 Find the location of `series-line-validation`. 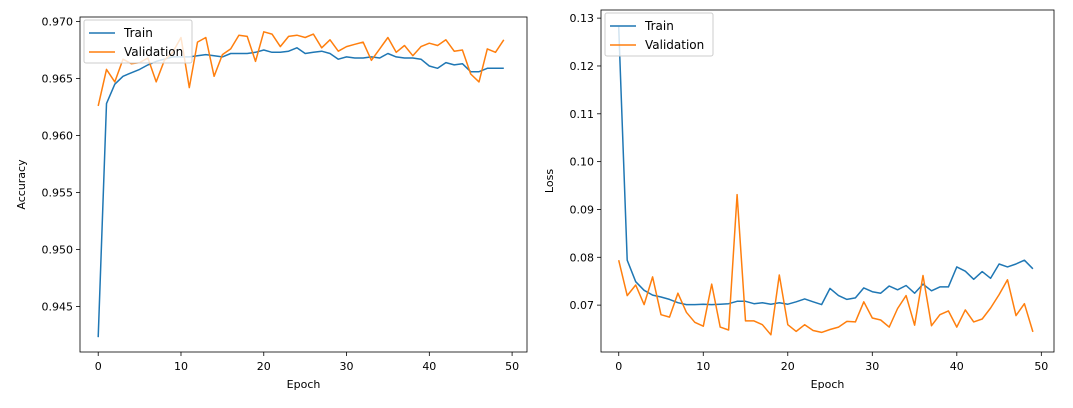

series-line-validation is located at coordinates (825, 264).